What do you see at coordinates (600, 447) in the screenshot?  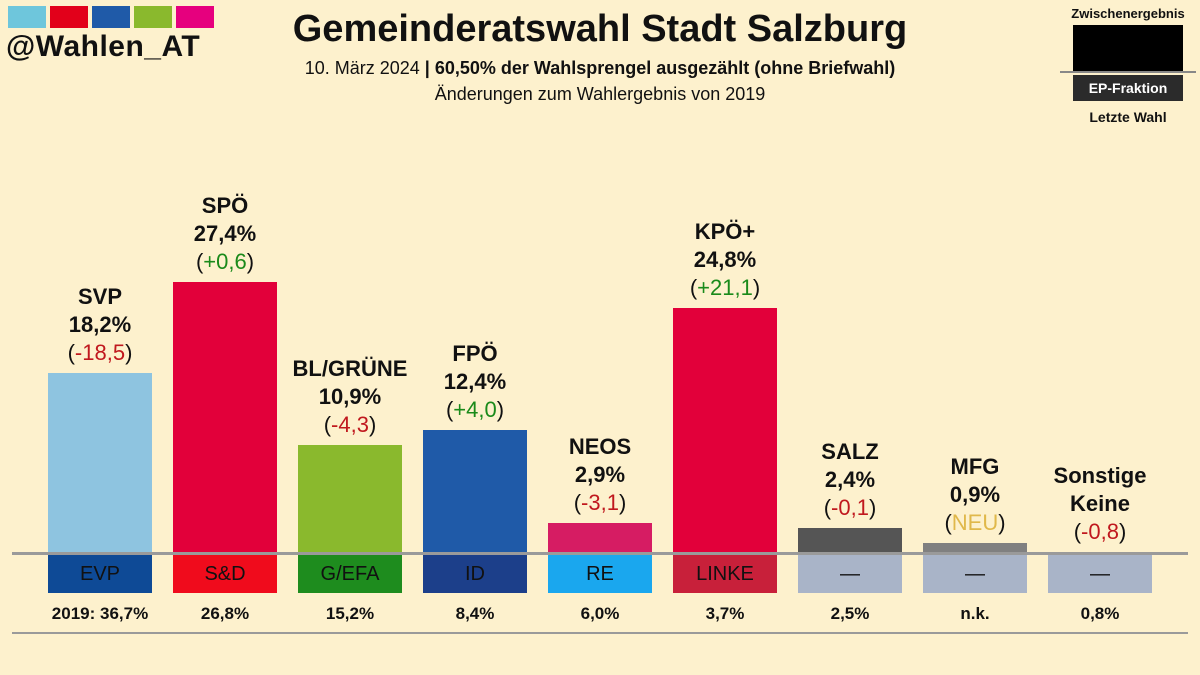 I see `party-name: NEOS` at bounding box center [600, 447].